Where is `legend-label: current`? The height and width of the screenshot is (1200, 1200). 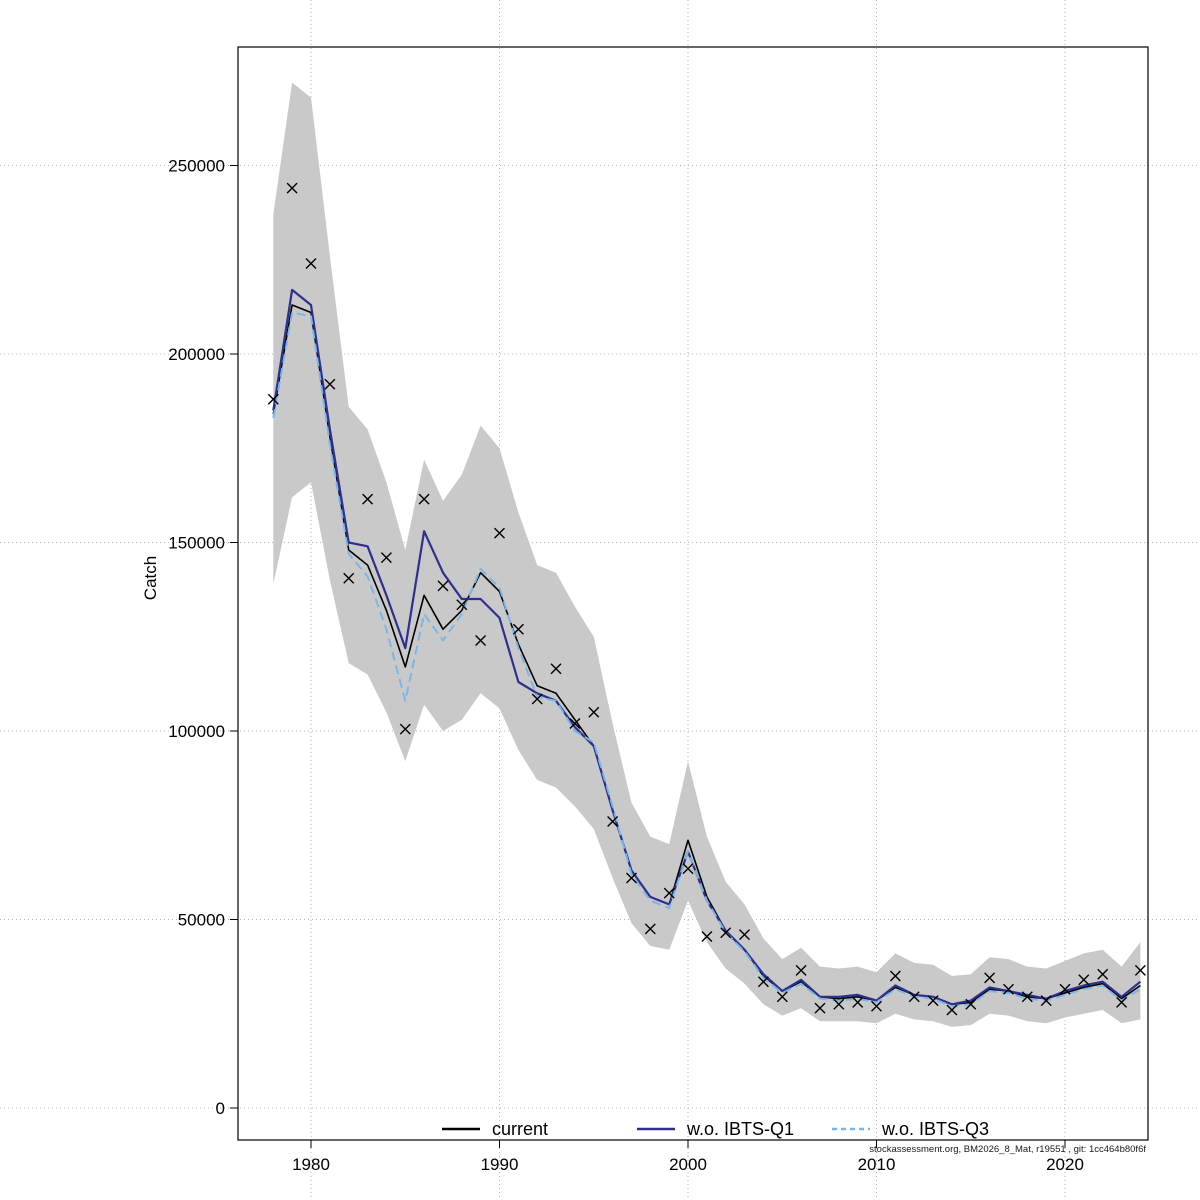 legend-label: current is located at coordinates (520, 1129).